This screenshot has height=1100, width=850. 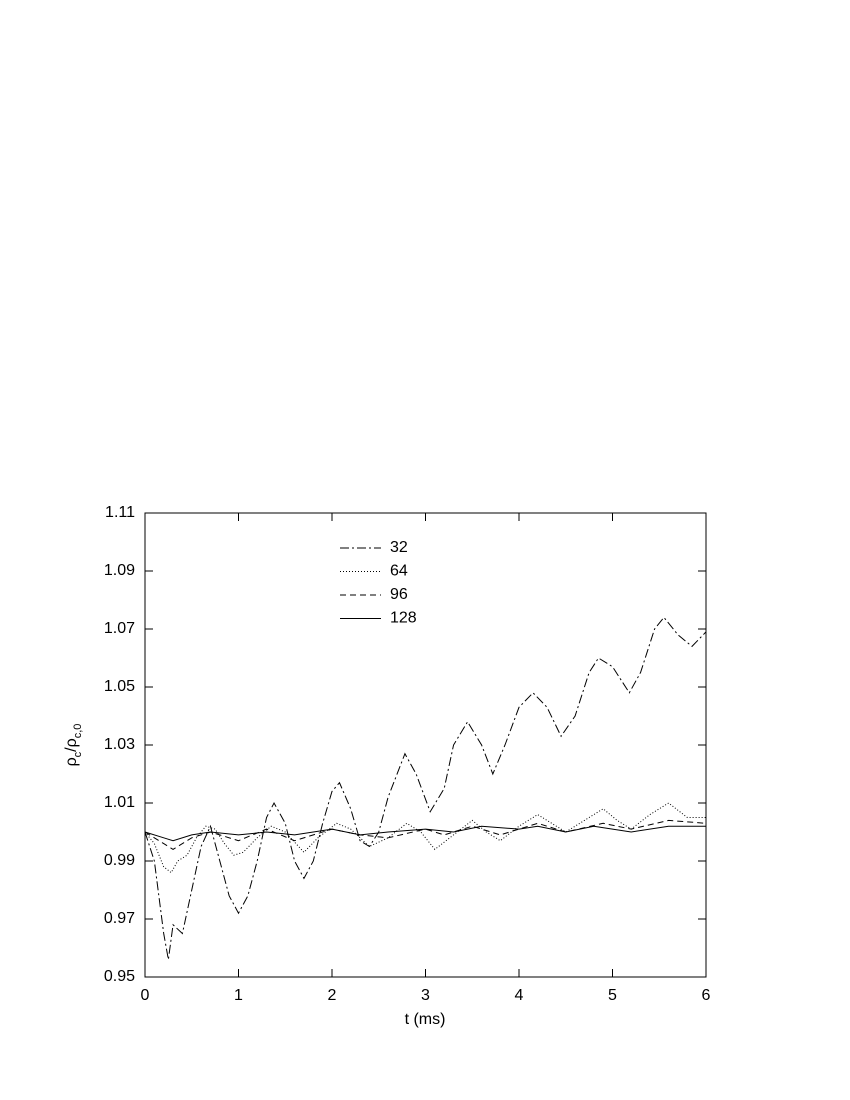 What do you see at coordinates (519, 995) in the screenshot?
I see `x-tick-label: 4` at bounding box center [519, 995].